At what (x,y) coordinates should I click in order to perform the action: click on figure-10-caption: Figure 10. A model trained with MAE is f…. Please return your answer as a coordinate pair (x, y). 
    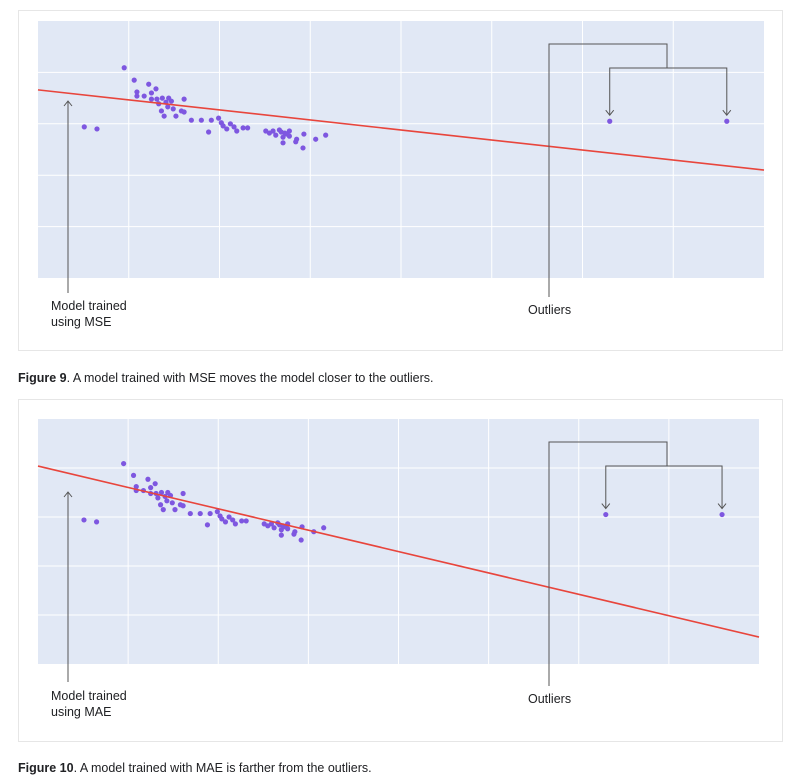
    Looking at the image, I should click on (195, 768).